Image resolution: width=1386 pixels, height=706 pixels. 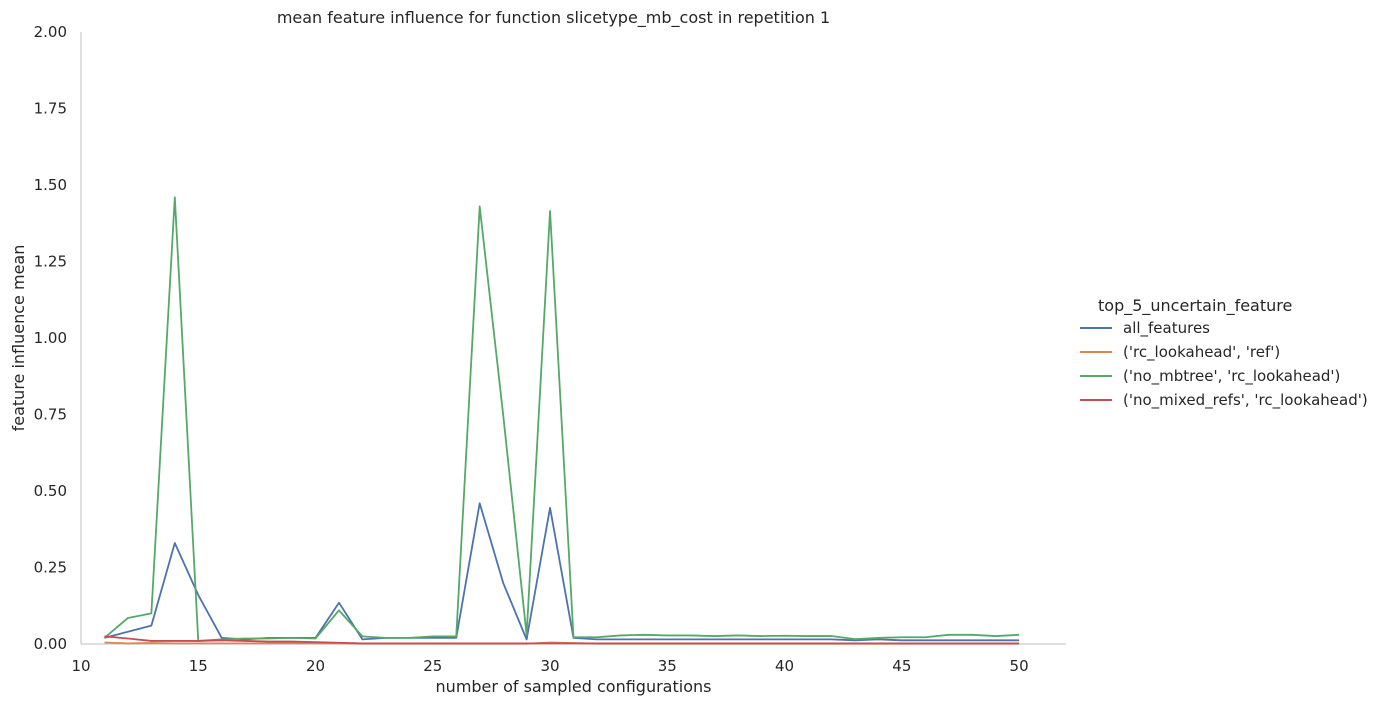 I want to click on legend-entry: ('no_mixed_refs', 'rc_lookahead'), so click(x=1245, y=400).